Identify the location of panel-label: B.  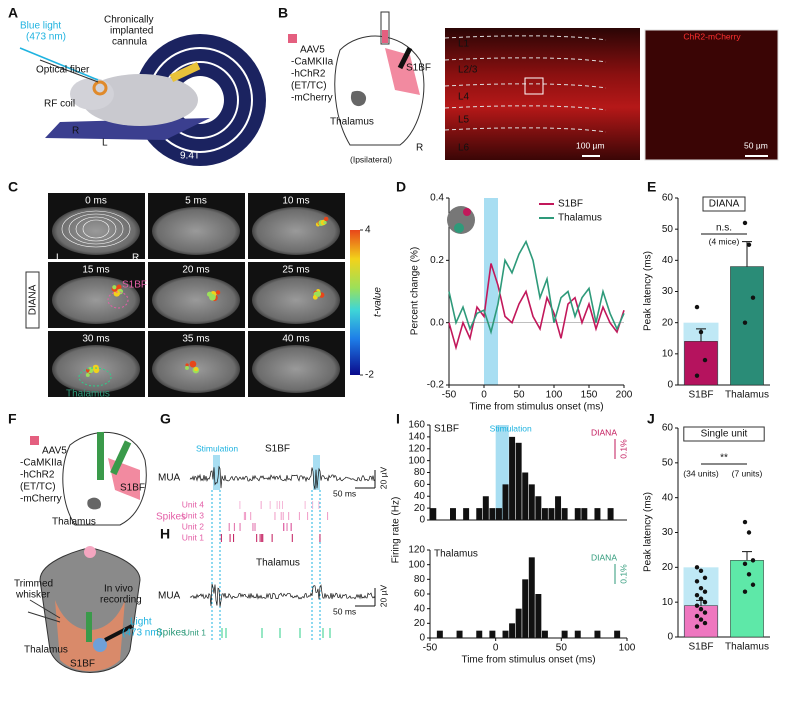
(283, 13).